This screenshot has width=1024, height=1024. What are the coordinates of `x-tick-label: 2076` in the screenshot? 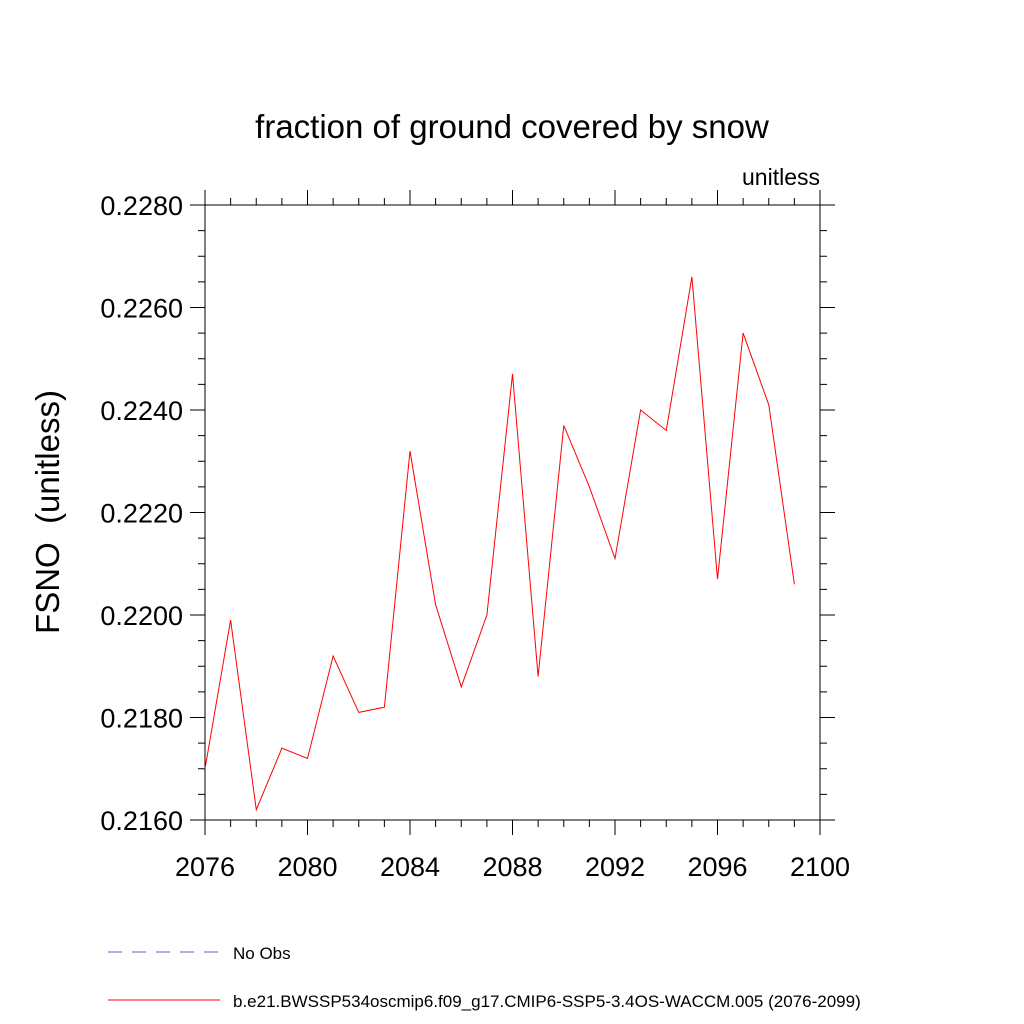 It's located at (205, 867).